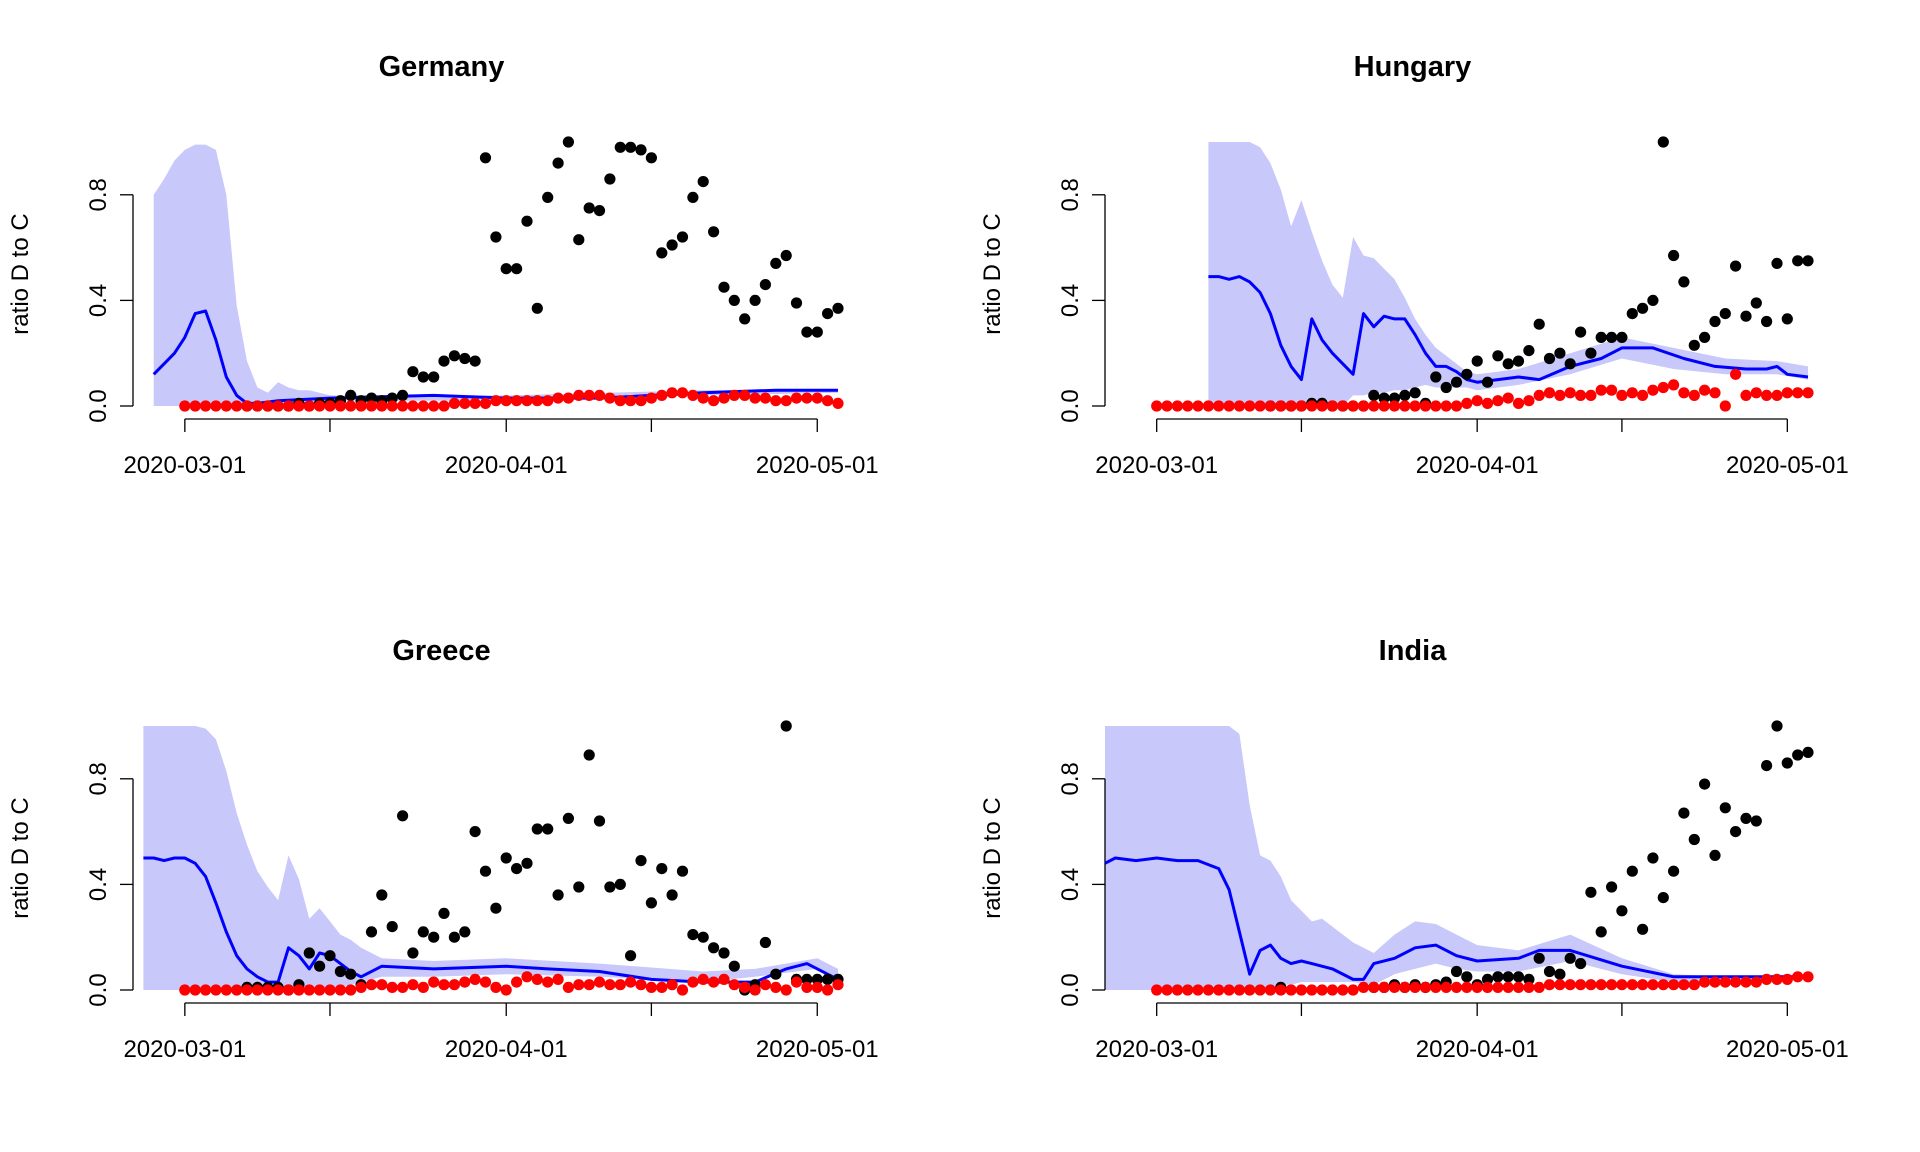  What do you see at coordinates (495, 275) in the screenshot?
I see `confidence-band` at bounding box center [495, 275].